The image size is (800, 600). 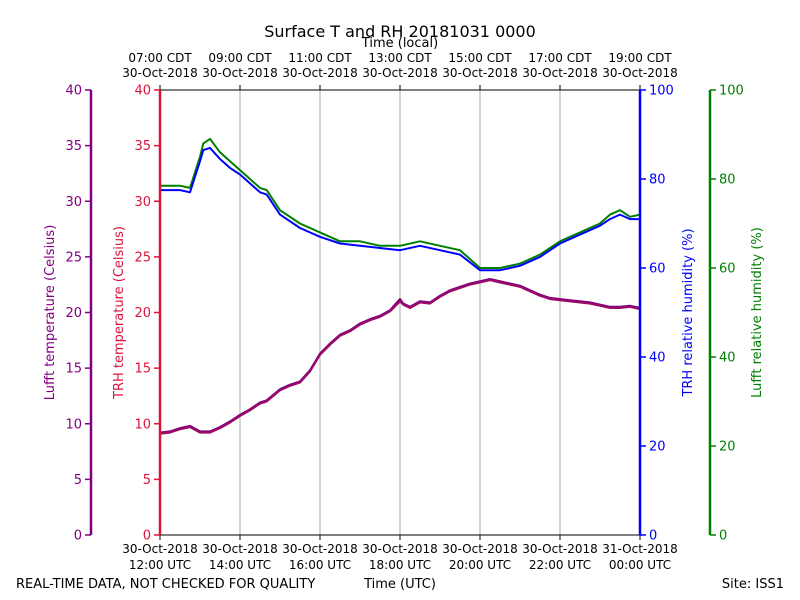 I want to click on top-axis-label: Time (local), so click(x=399, y=43).